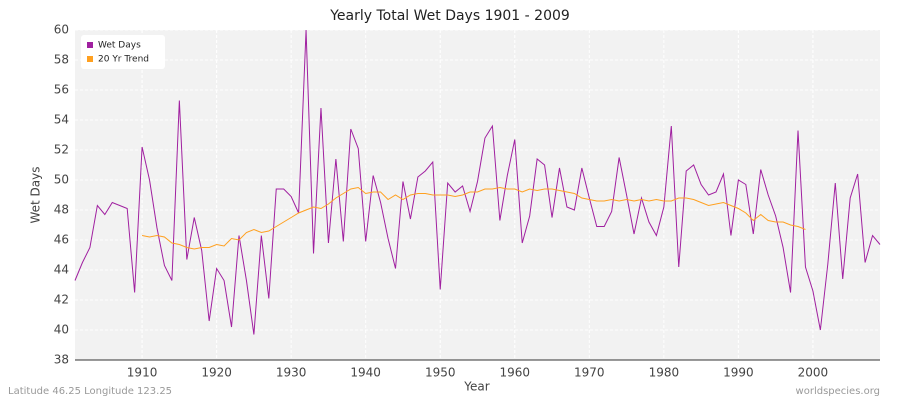  Describe the element at coordinates (440, 373) in the screenshot. I see `x-tick-label: 1950` at that location.